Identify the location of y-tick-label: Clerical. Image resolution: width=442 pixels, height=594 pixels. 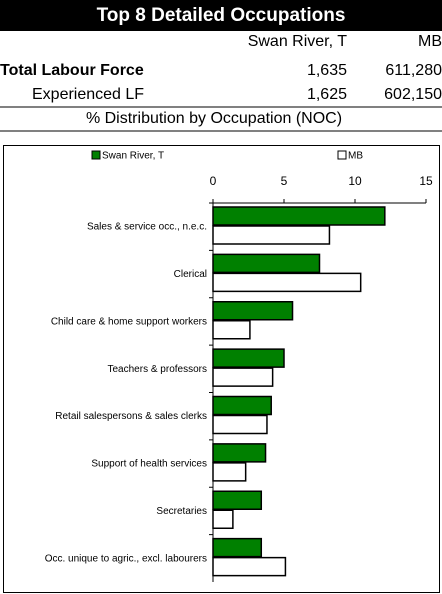
(190, 274).